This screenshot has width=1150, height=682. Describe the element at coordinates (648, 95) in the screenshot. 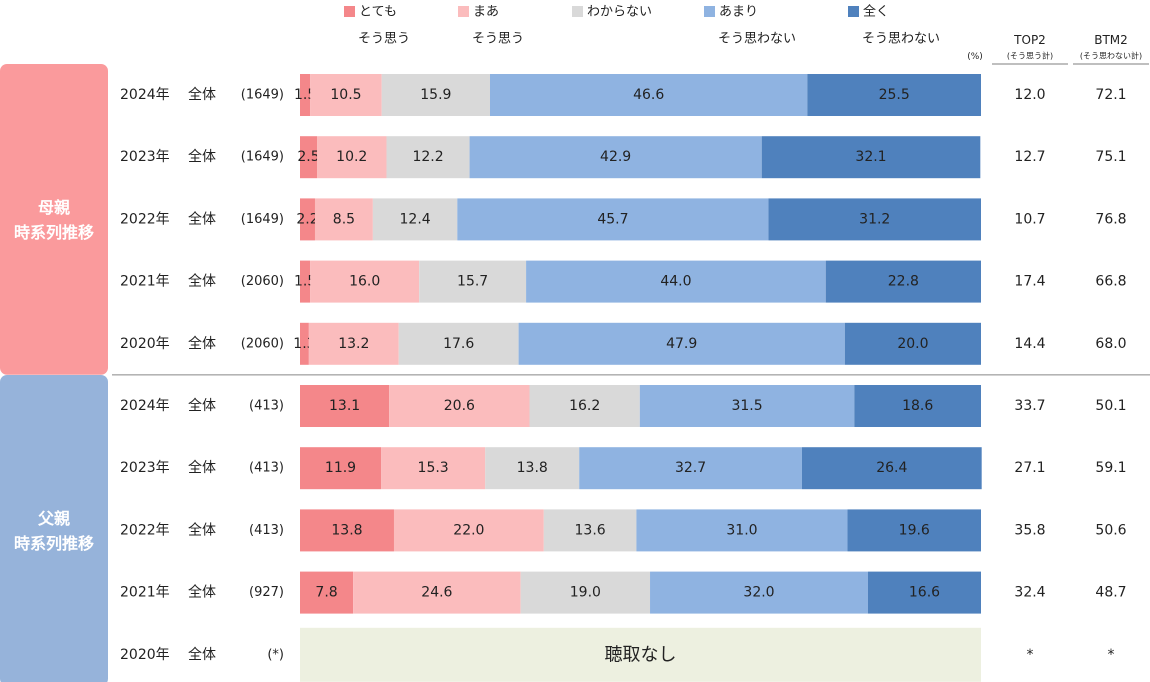

I see `bar-value-label: 46.6` at that location.